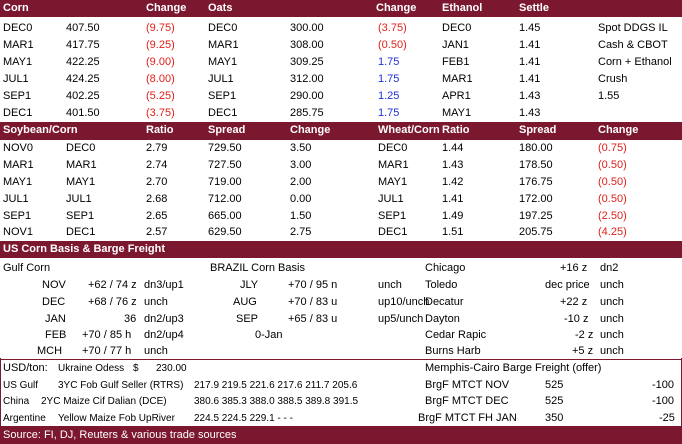 The width and height of the screenshot is (682, 444). Describe the element at coordinates (341, 249) in the screenshot. I see `basis-header-band: US Corn Basis & Barge Freight` at that location.